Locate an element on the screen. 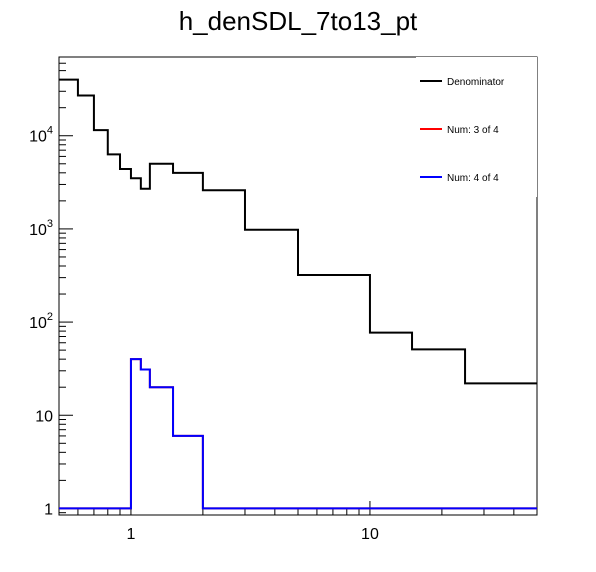  legend-label: Num: 3 of 4 is located at coordinates (473, 130).